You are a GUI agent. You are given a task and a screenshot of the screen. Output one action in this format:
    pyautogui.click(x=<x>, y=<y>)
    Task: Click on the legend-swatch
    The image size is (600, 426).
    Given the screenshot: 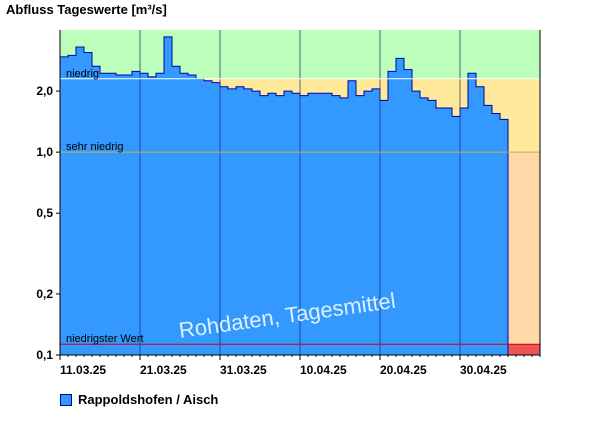 What is the action you would take?
    pyautogui.click(x=66, y=399)
    